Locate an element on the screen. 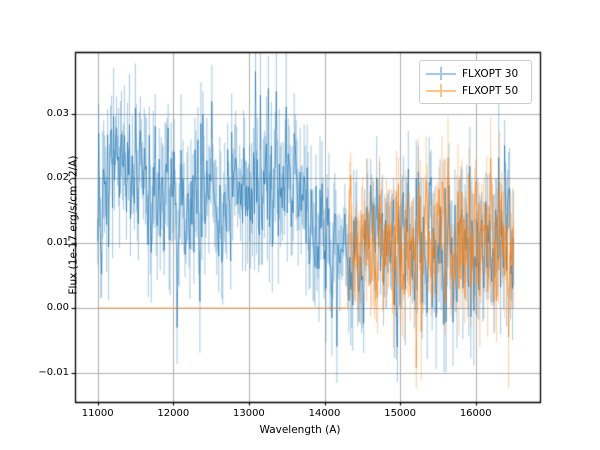 The height and width of the screenshot is (450, 600). y-axis-label: Flux (1e-17 erg/s/cm^2/A) is located at coordinates (73, 225).